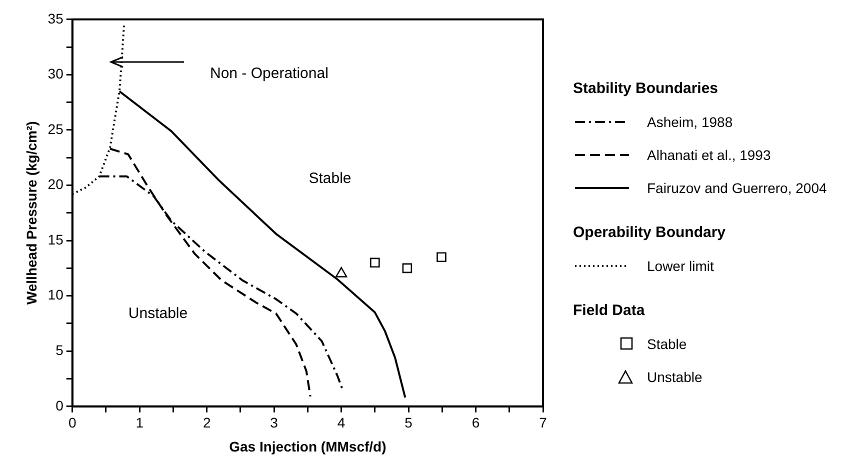  I want to click on x-tick-label: 1, so click(140, 422).